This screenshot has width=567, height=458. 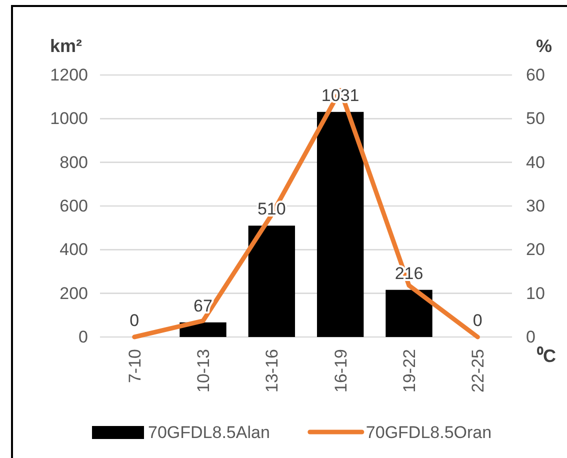 I want to click on legend-label: 70GFDL8.5Alan, so click(x=209, y=432).